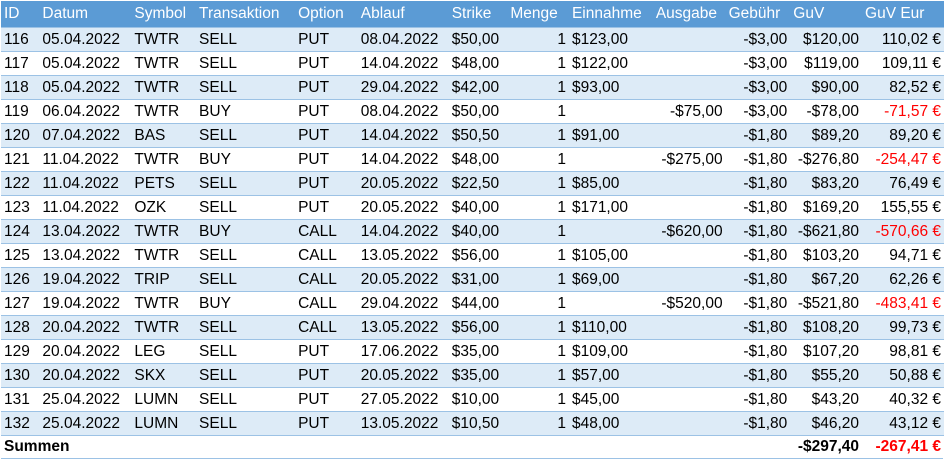  Describe the element at coordinates (20, 303) in the screenshot. I see `cell-id: 127` at that location.